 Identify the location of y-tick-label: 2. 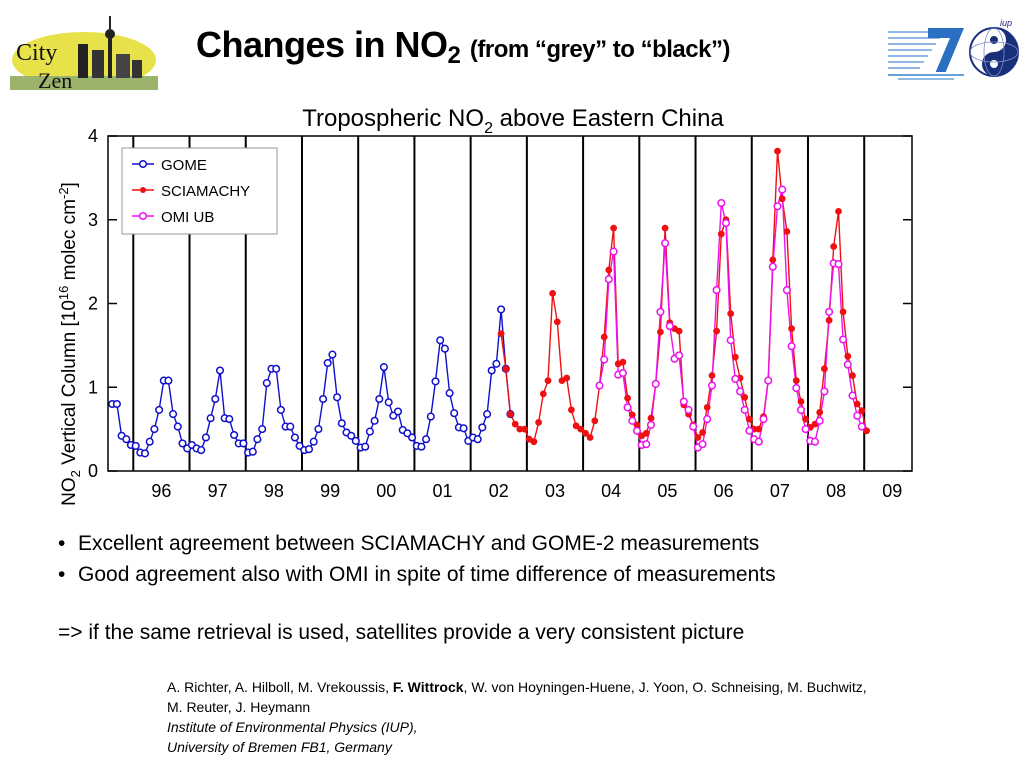
(93, 304).